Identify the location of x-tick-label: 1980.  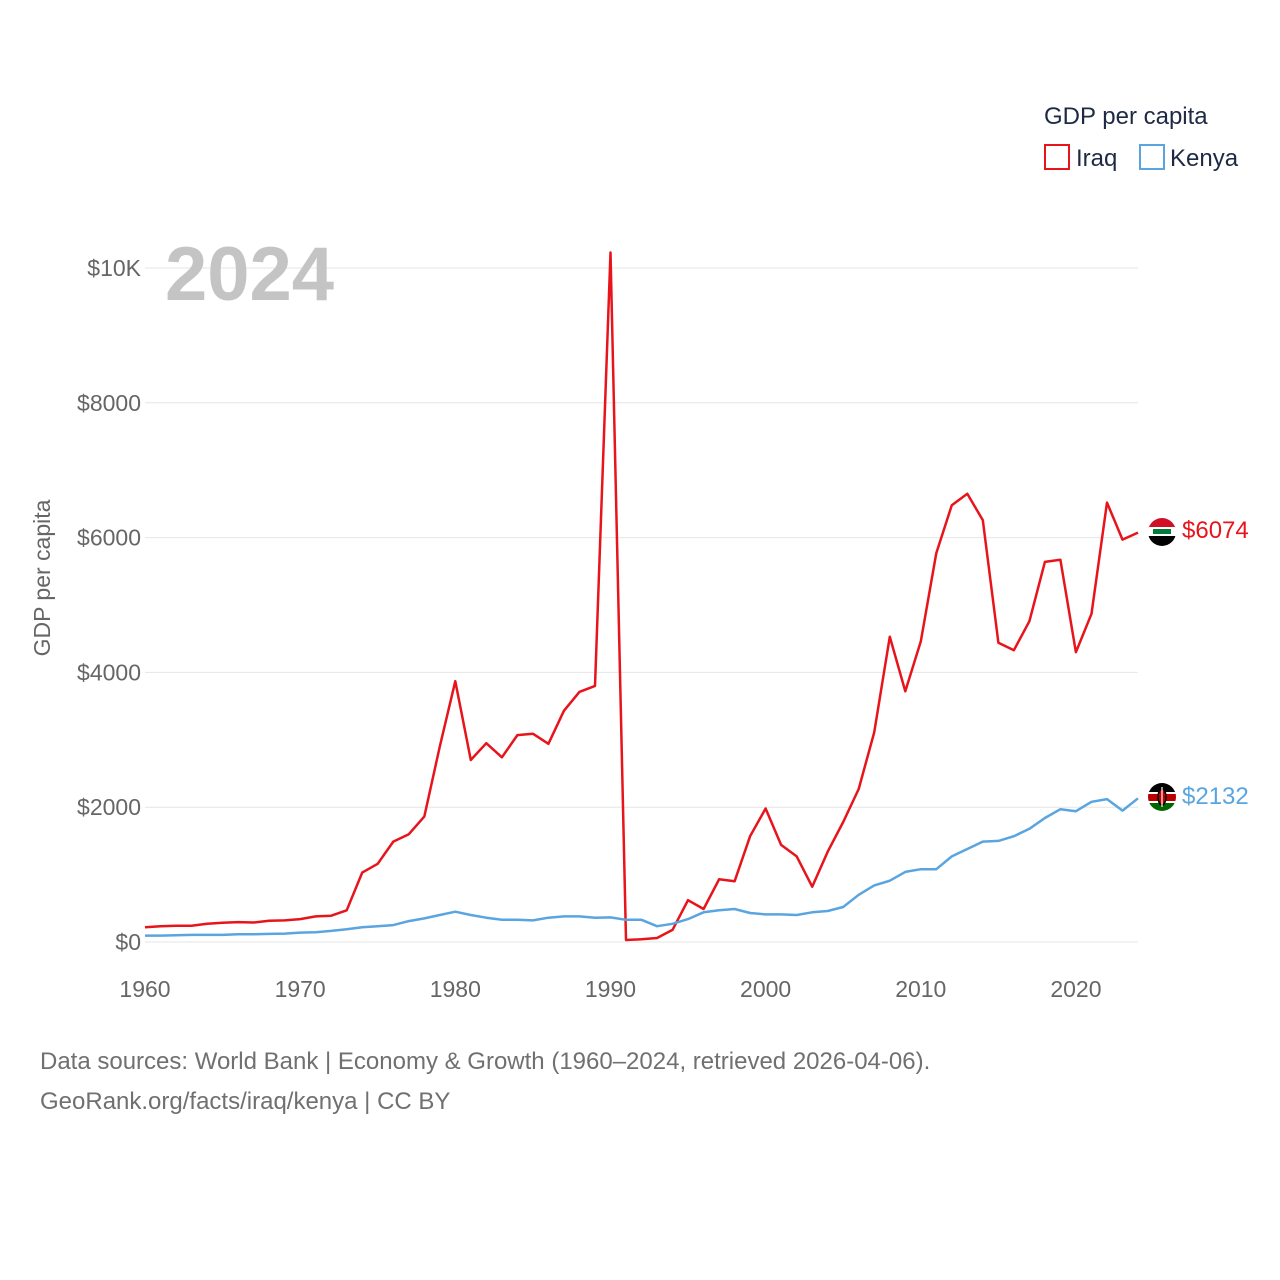
(455, 989).